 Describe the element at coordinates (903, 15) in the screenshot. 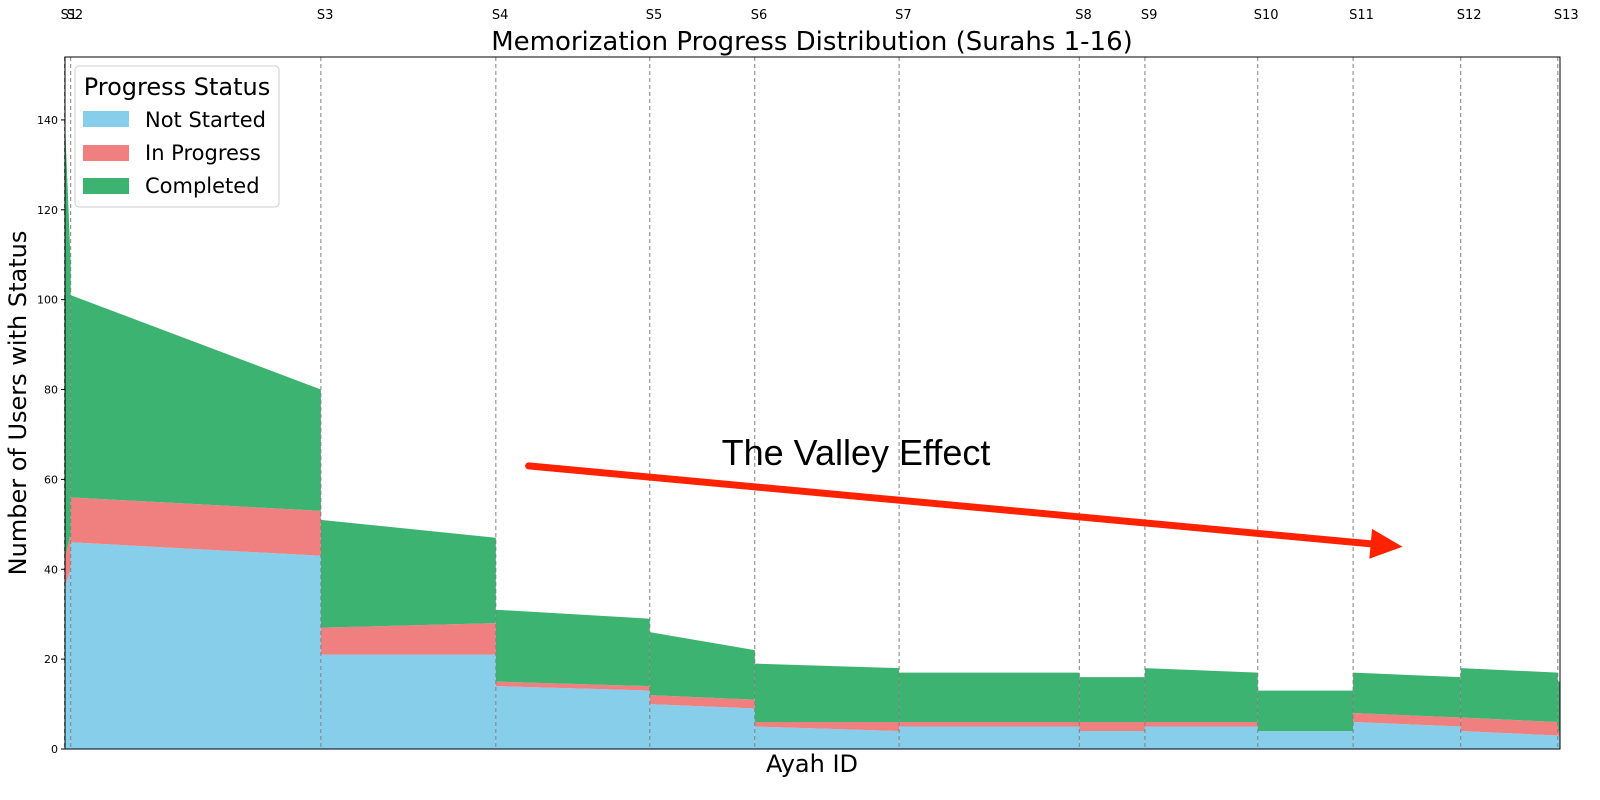

I see `surah-label-s7: S7` at that location.